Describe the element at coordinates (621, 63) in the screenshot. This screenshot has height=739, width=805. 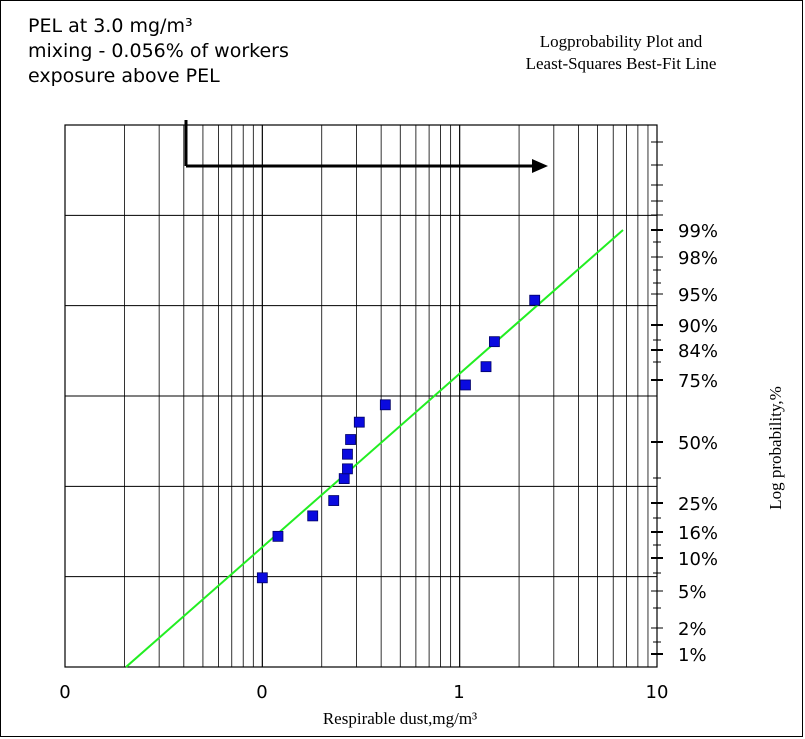
I see `chart-title-line-2: Least-Squares Best-Fit Line` at that location.